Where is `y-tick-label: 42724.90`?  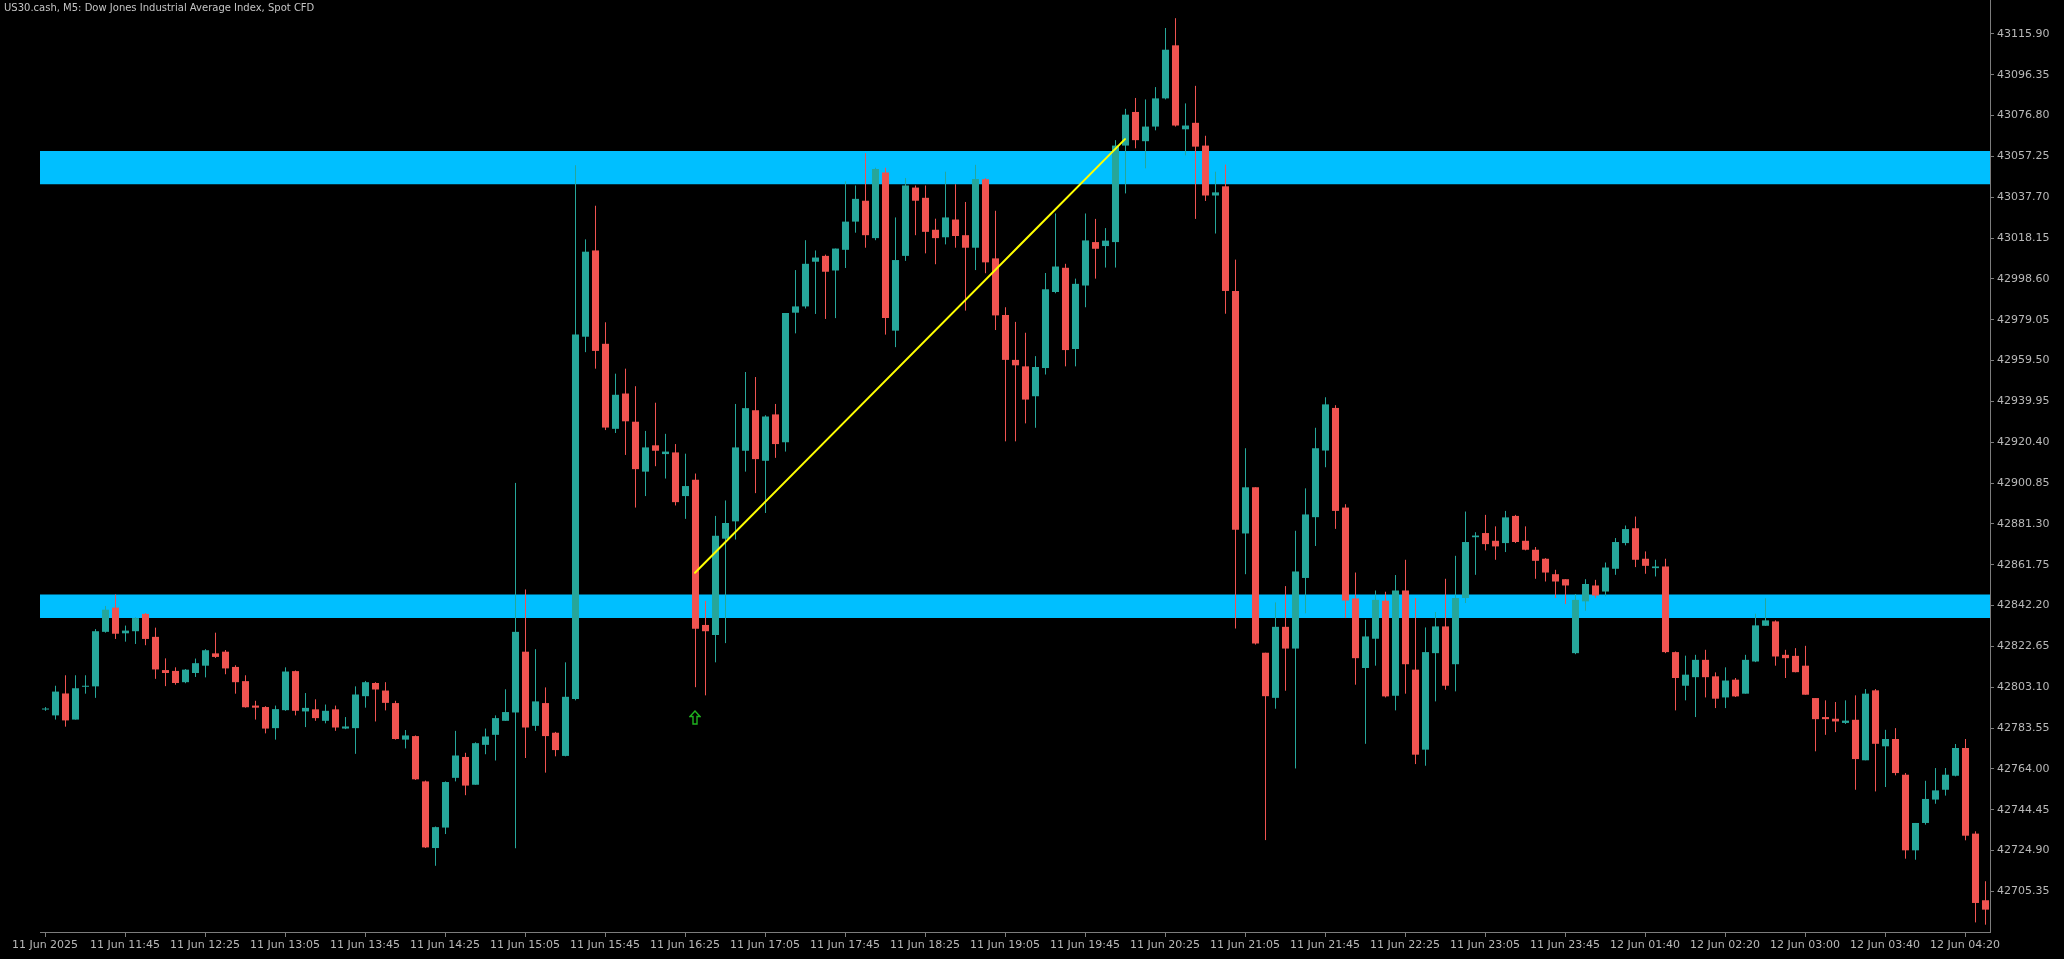
y-tick-label: 42724.90 is located at coordinates (2023, 850).